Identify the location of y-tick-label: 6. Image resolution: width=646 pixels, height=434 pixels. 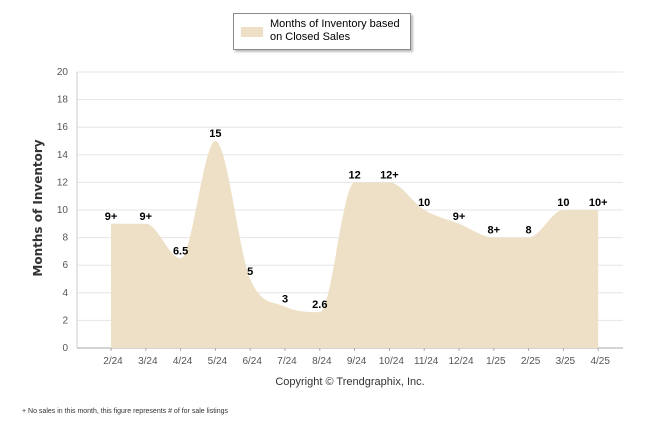
(65, 265).